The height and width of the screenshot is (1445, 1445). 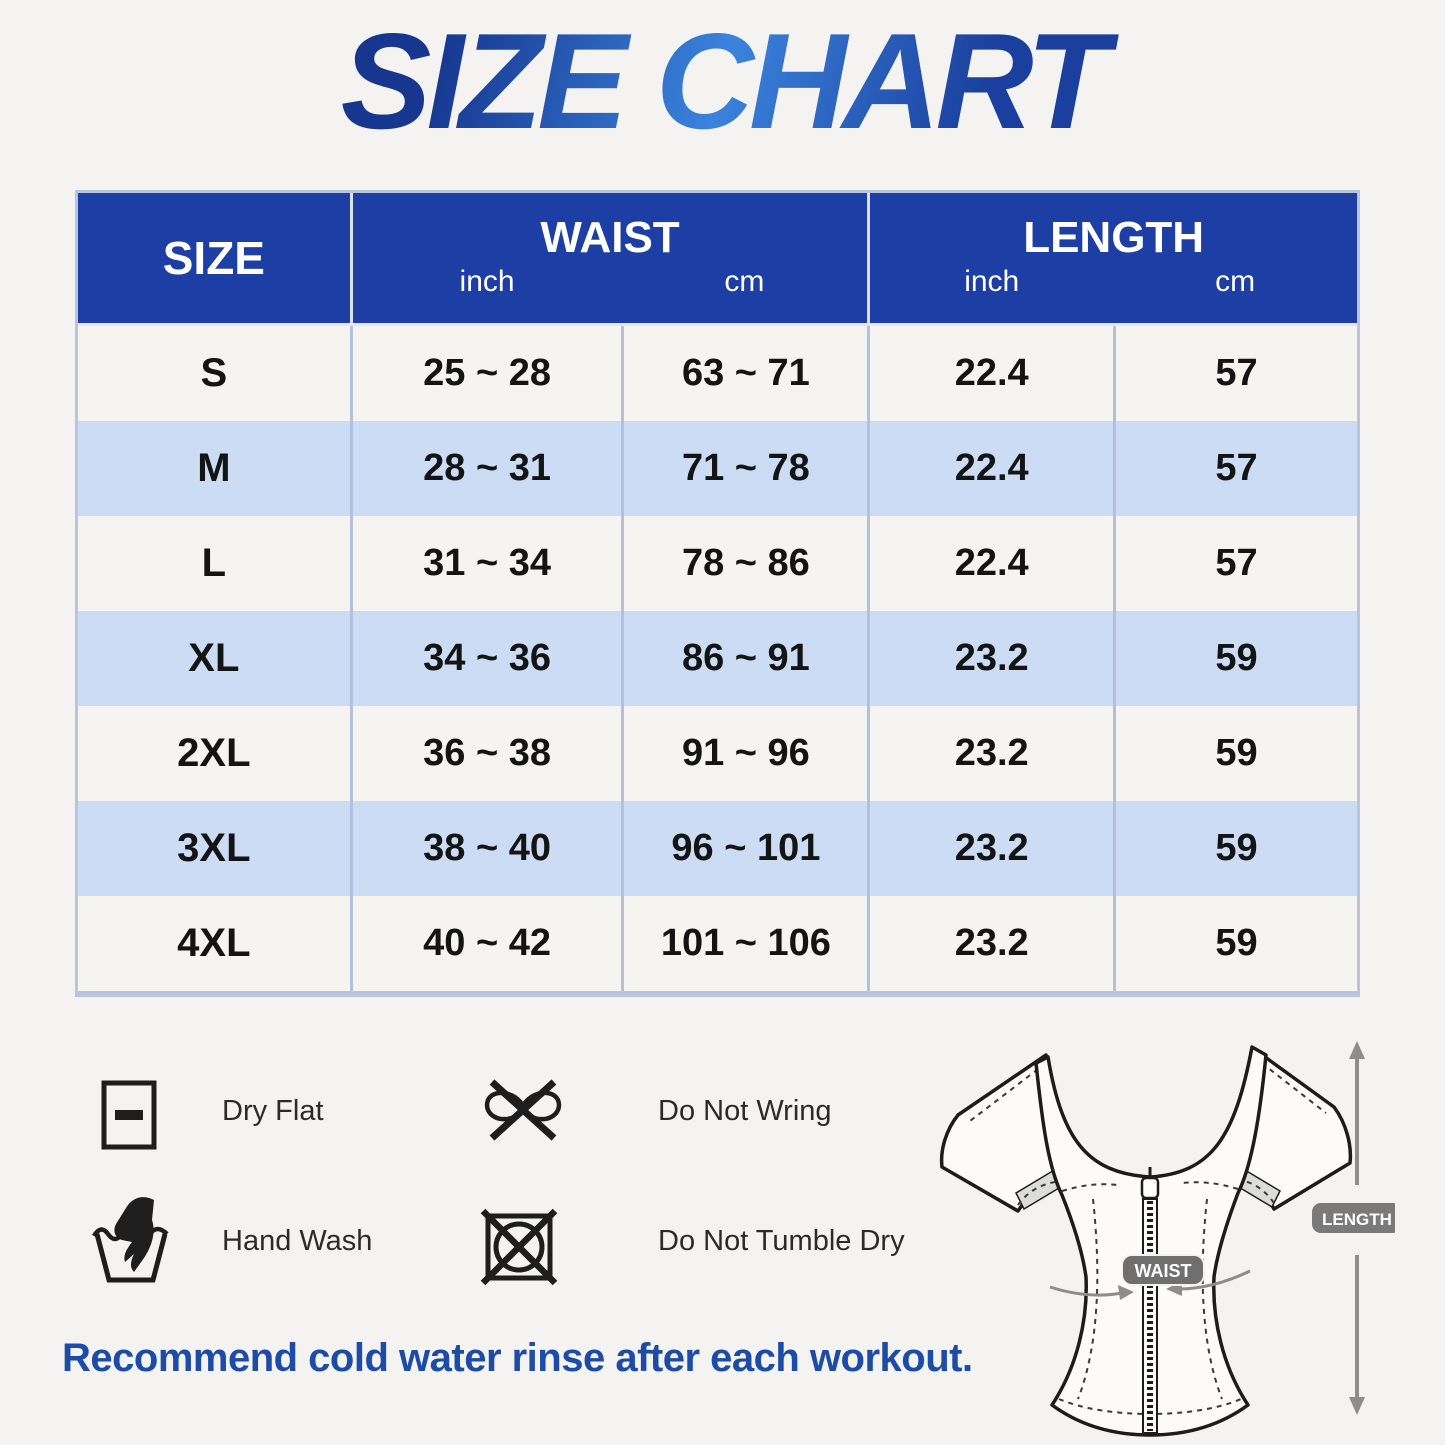 What do you see at coordinates (744, 753) in the screenshot?
I see `waist-cm-cell: 91 ~ 96` at bounding box center [744, 753].